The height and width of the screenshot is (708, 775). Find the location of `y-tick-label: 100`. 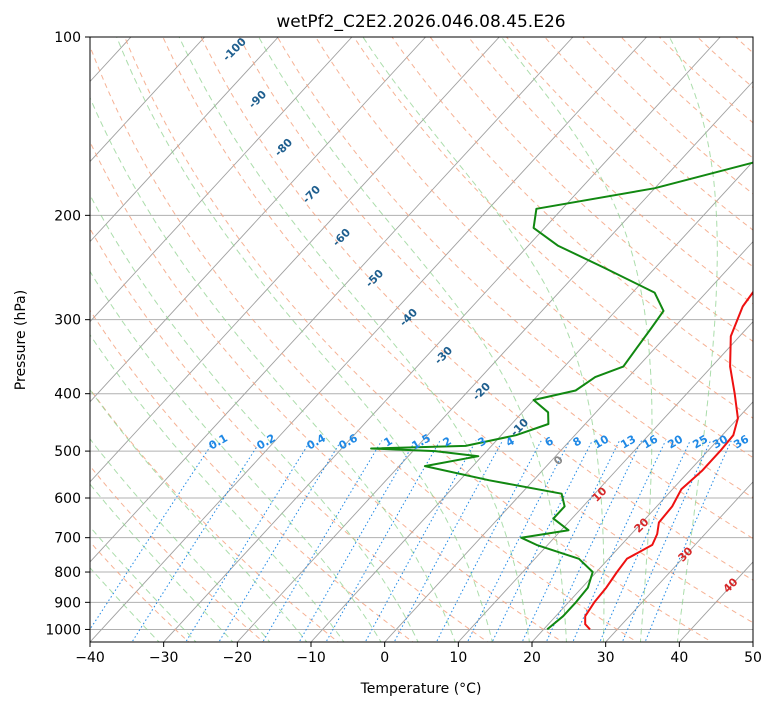

y-tick-label: 100 is located at coordinates (67, 38).